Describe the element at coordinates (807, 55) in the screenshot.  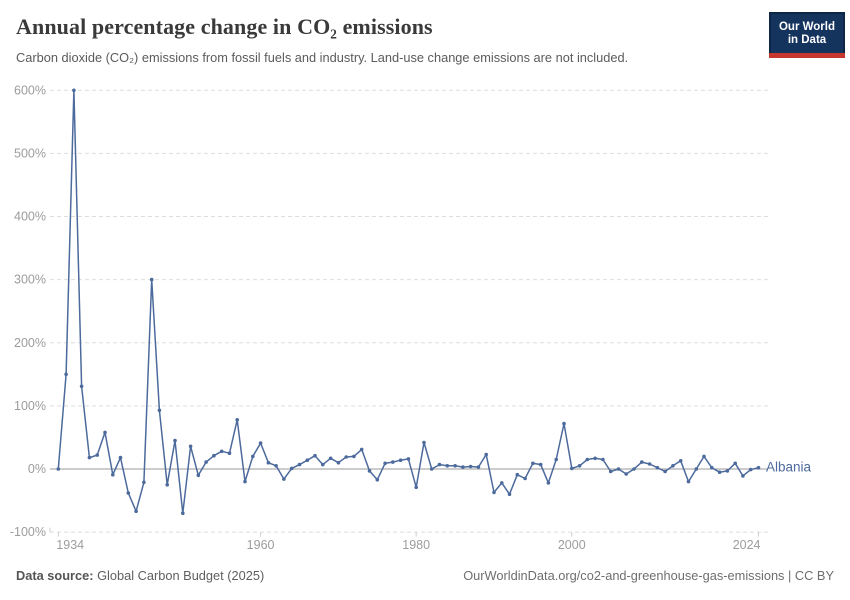
I see `owid-logo-accent-bar` at that location.